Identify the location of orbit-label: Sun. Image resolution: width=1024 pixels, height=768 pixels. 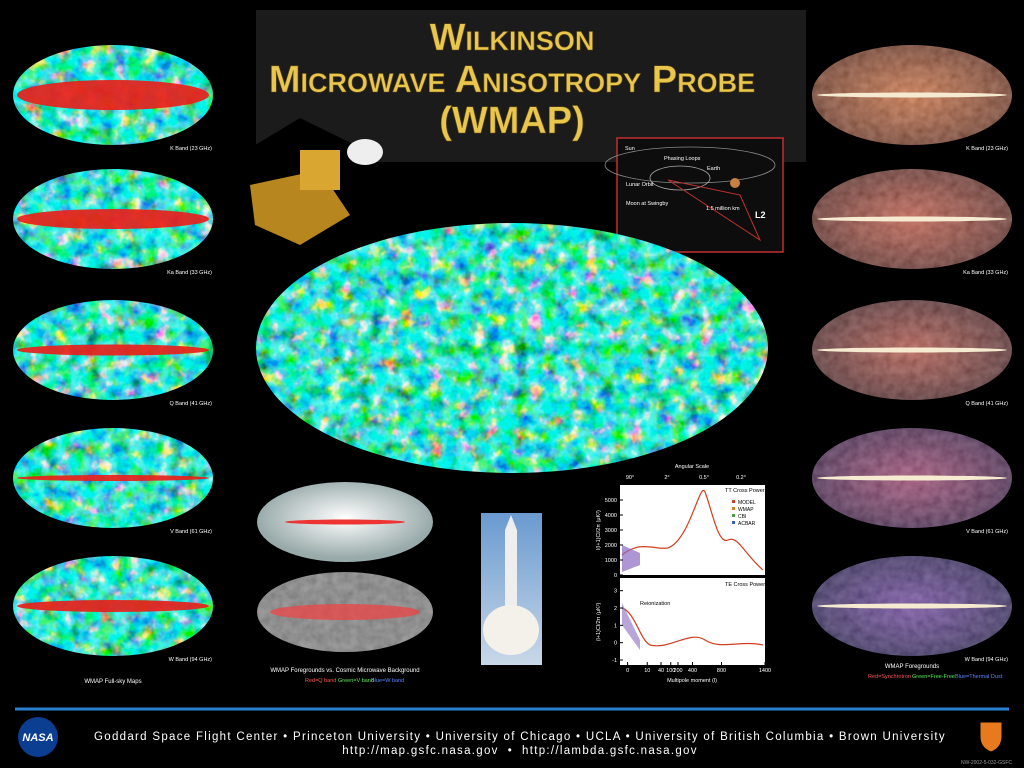
(630, 149).